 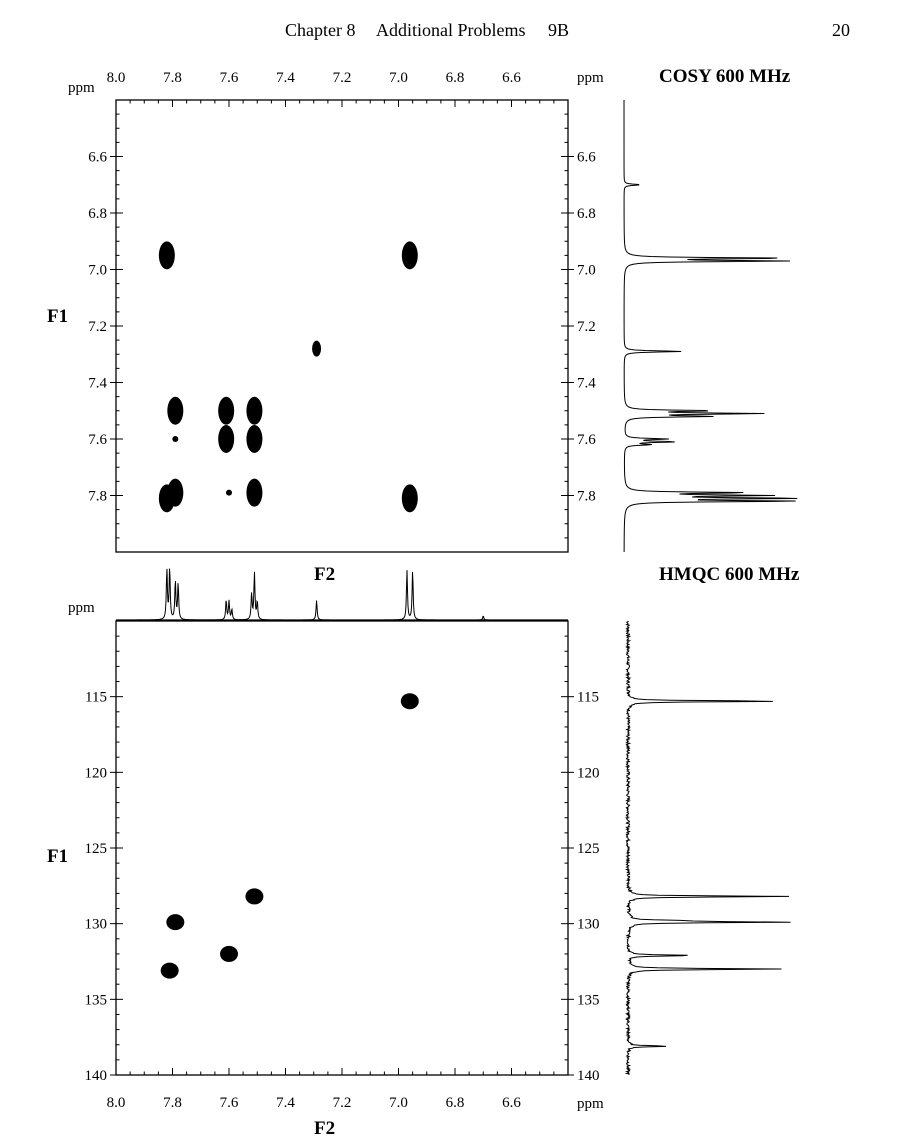 I want to click on hmqc-cross-peaks, so click(x=289, y=836).